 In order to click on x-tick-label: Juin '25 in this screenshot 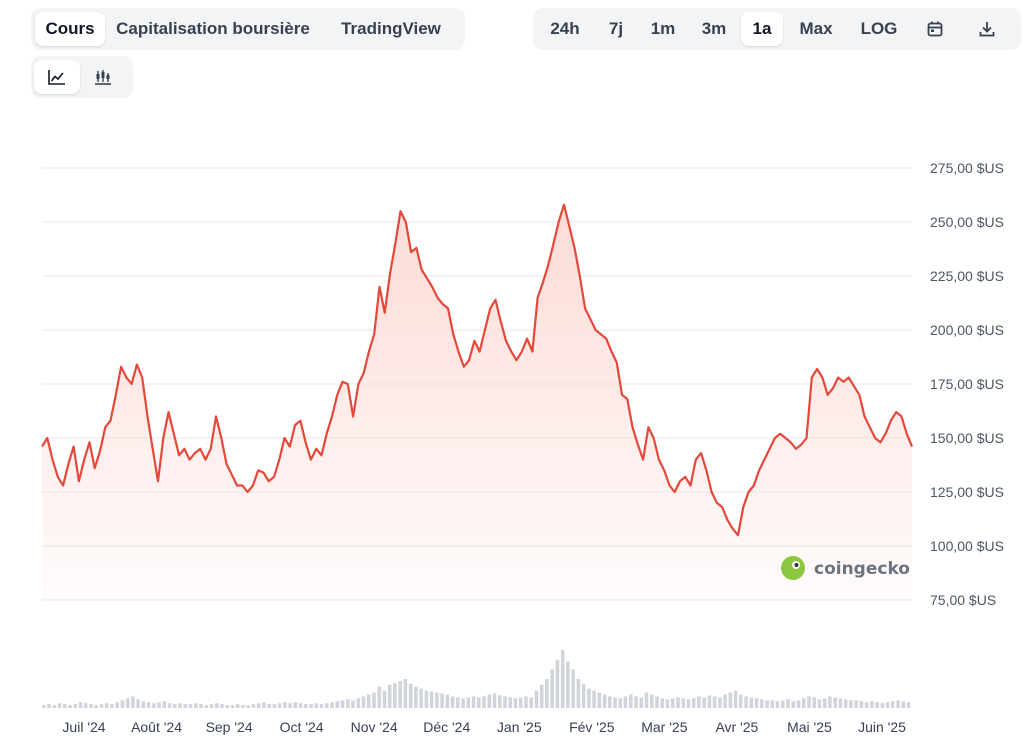, I will do `click(882, 727)`.